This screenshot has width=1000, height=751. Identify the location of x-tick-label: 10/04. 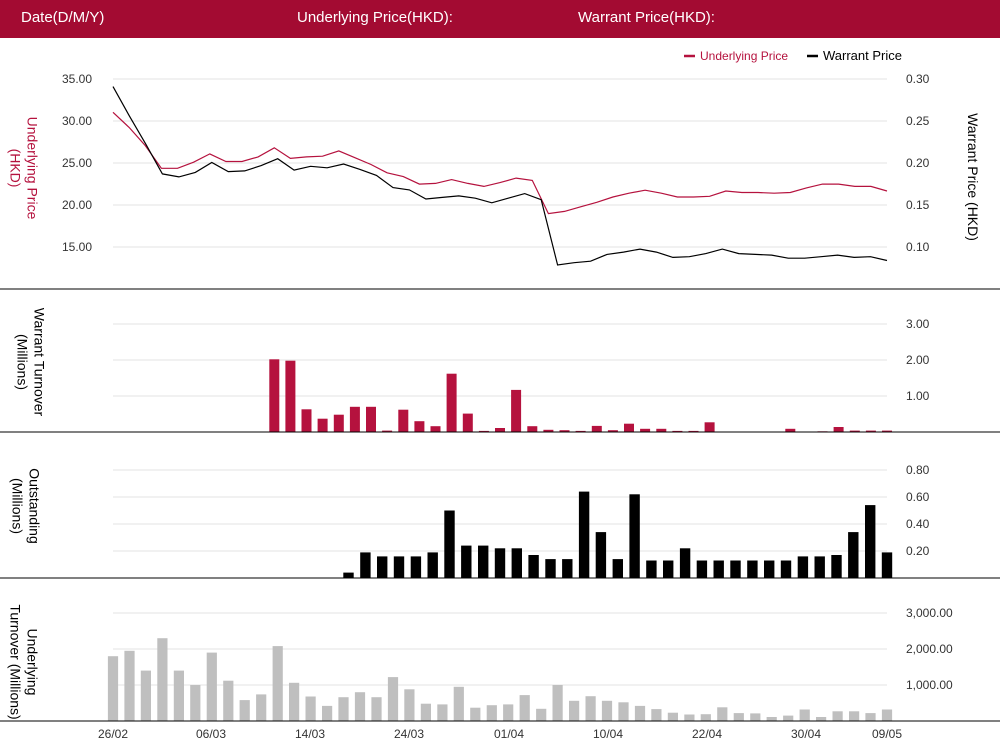
(608, 734).